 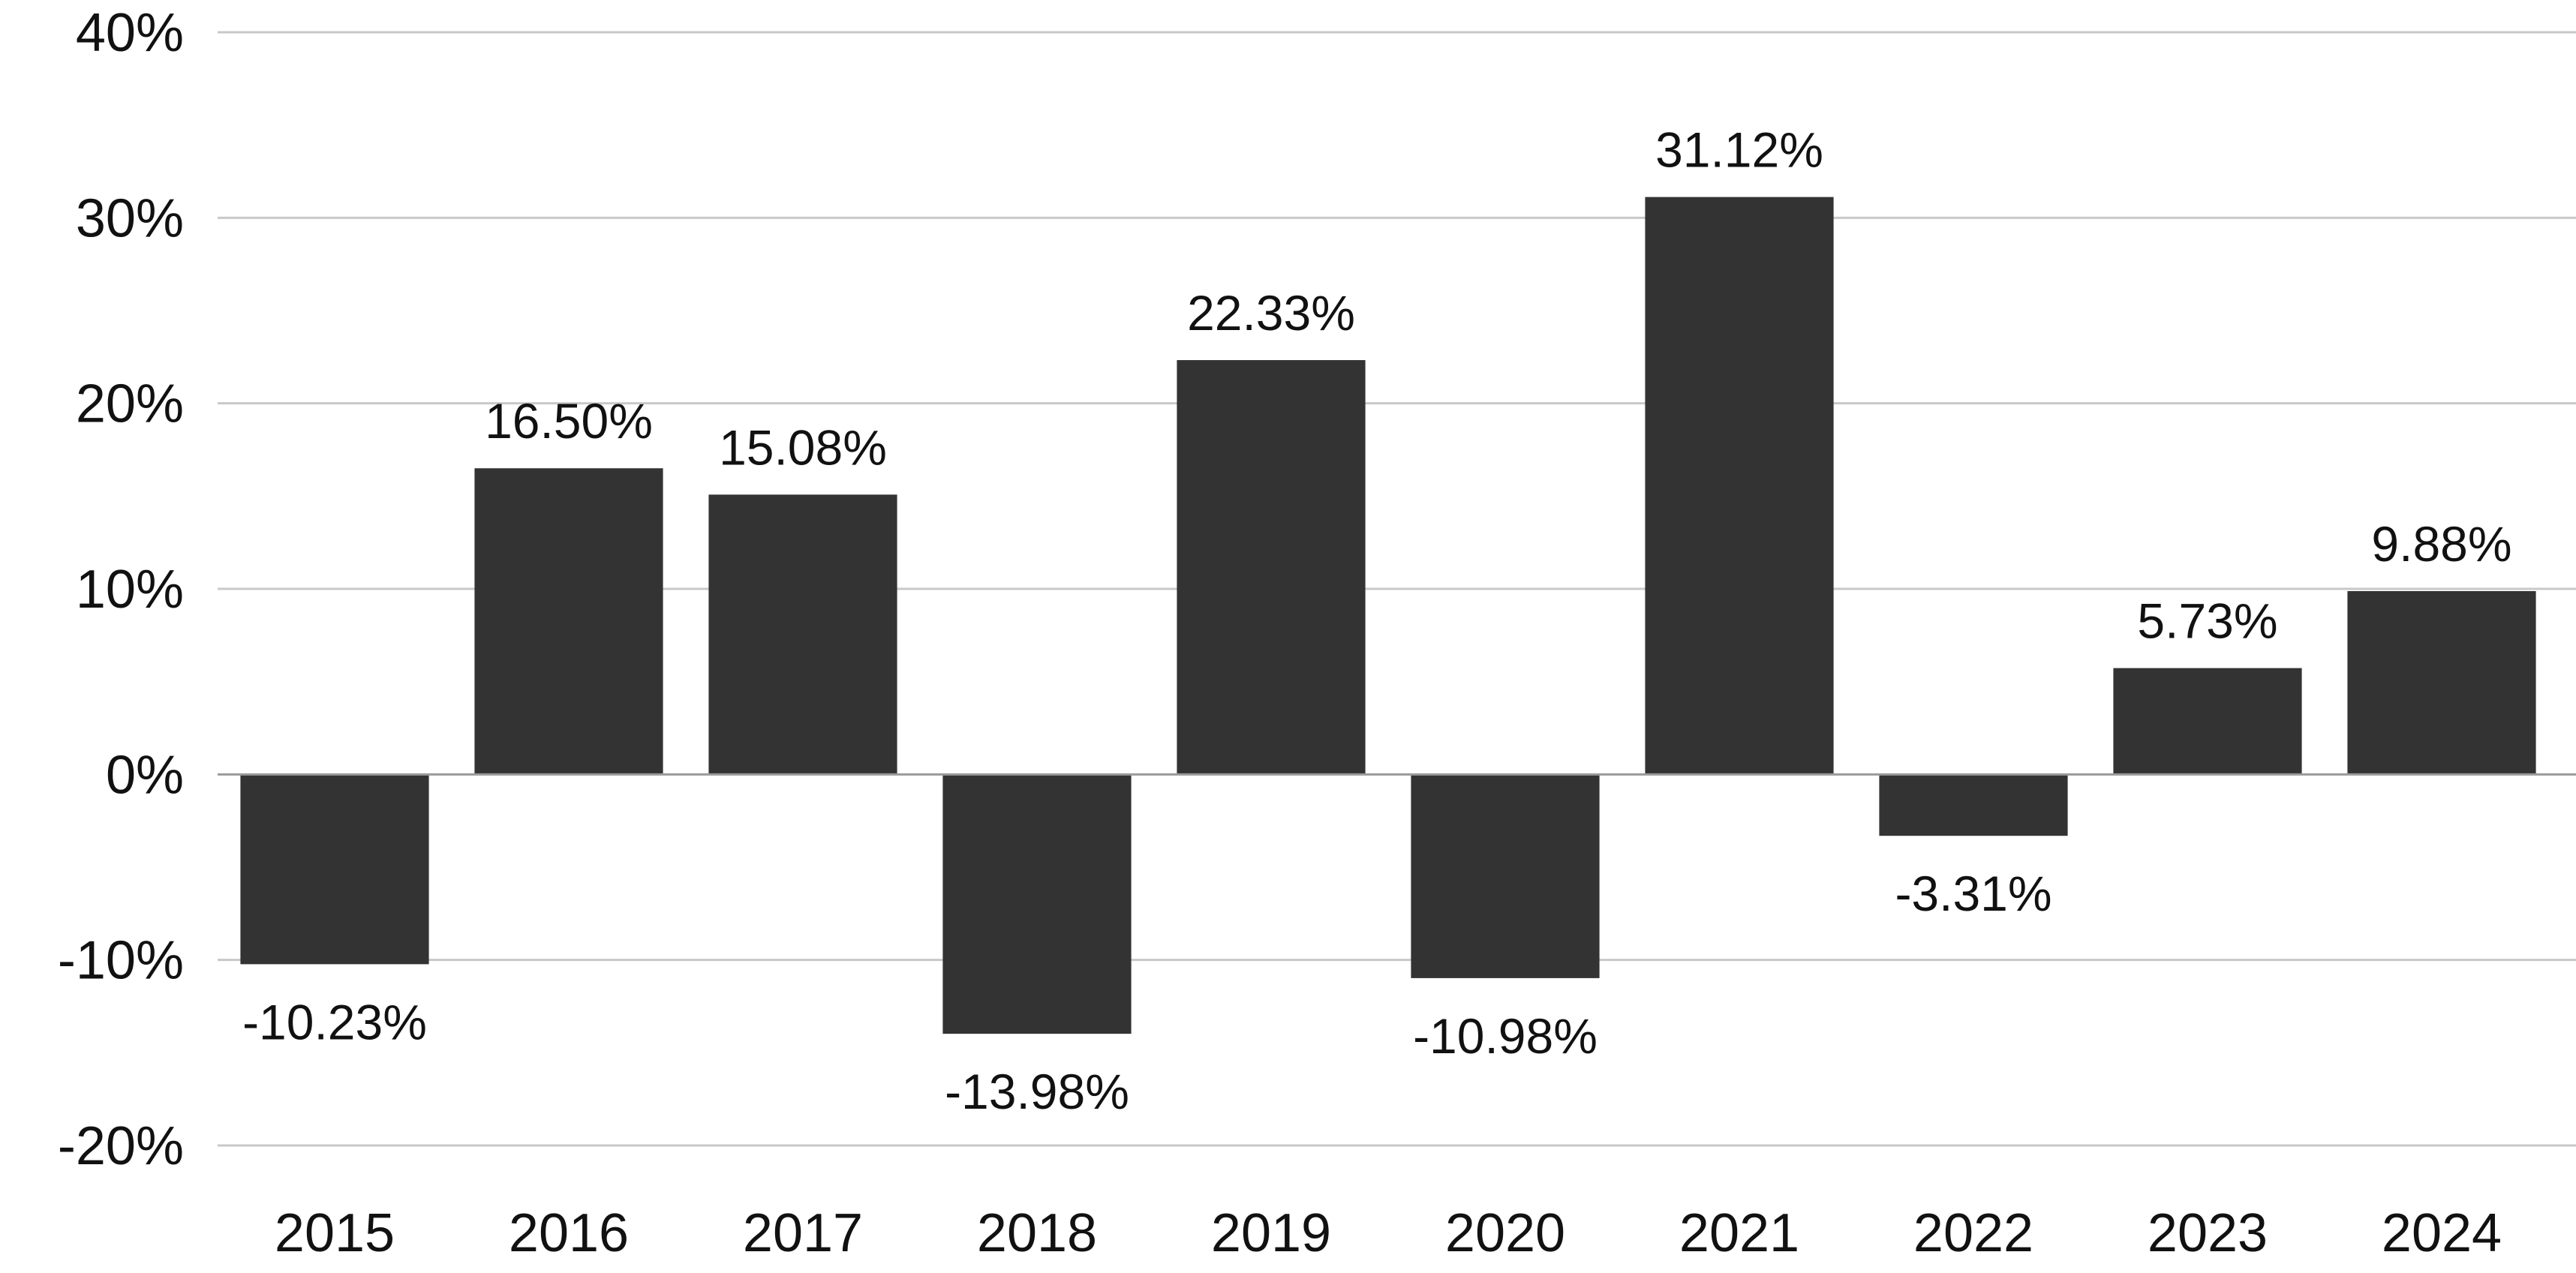 What do you see at coordinates (1037, 1091) in the screenshot?
I see `data-label-2018: -13.98%` at bounding box center [1037, 1091].